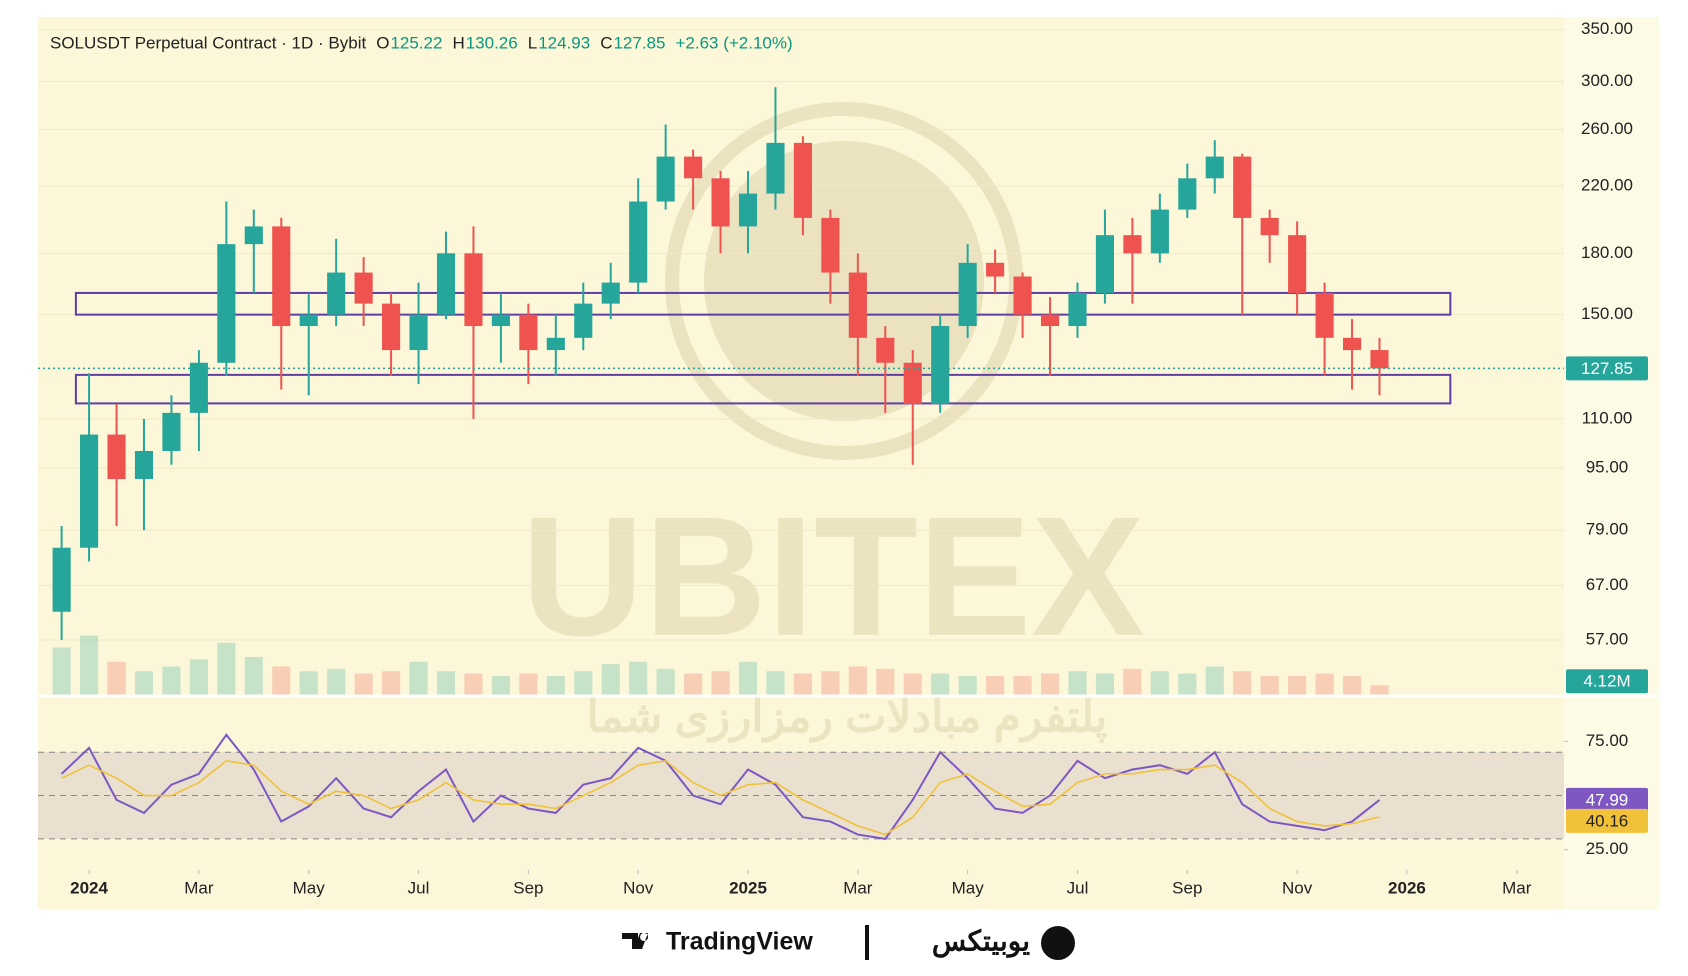 Image resolution: width=1688 pixels, height=976 pixels. Describe the element at coordinates (208, 42) in the screenshot. I see `chart-title: SOLUSDT Perpetual Contract · 1D · Bybit` at that location.